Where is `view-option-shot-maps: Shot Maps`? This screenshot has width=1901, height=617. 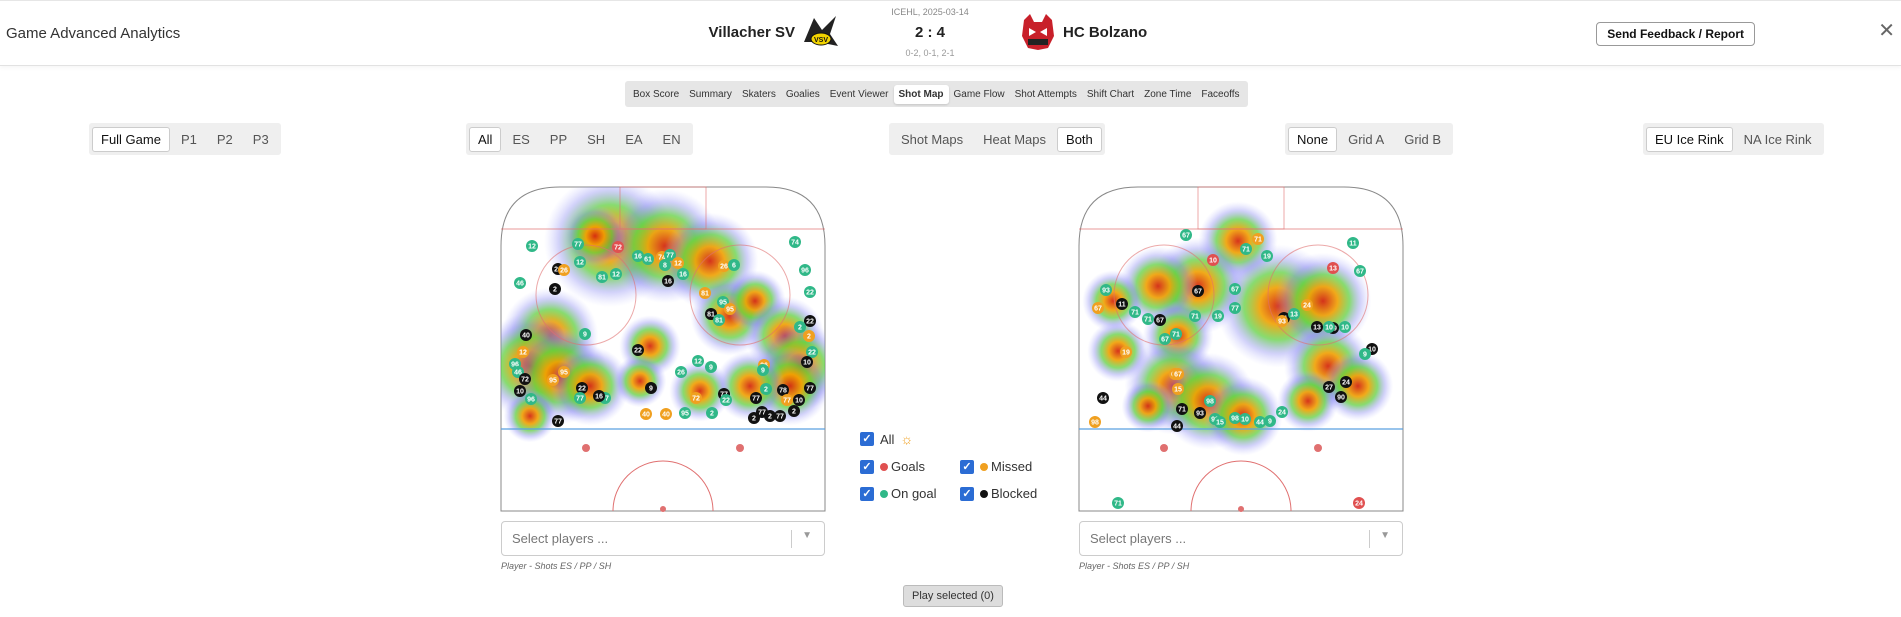
view-option-shot-maps: Shot Maps is located at coordinates (932, 139).